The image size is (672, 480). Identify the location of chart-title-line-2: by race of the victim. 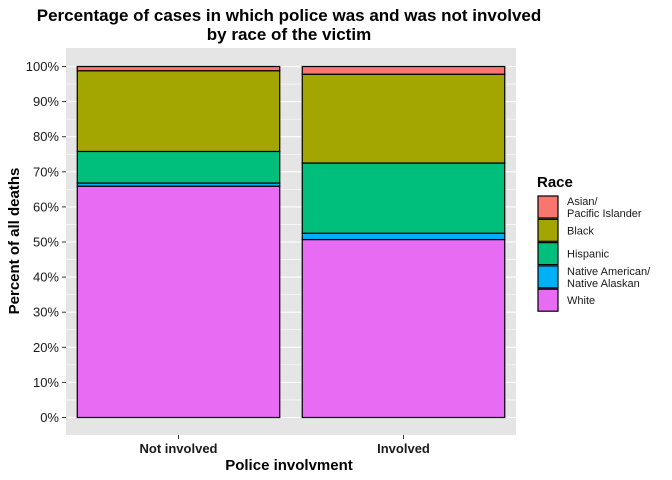
(289, 34).